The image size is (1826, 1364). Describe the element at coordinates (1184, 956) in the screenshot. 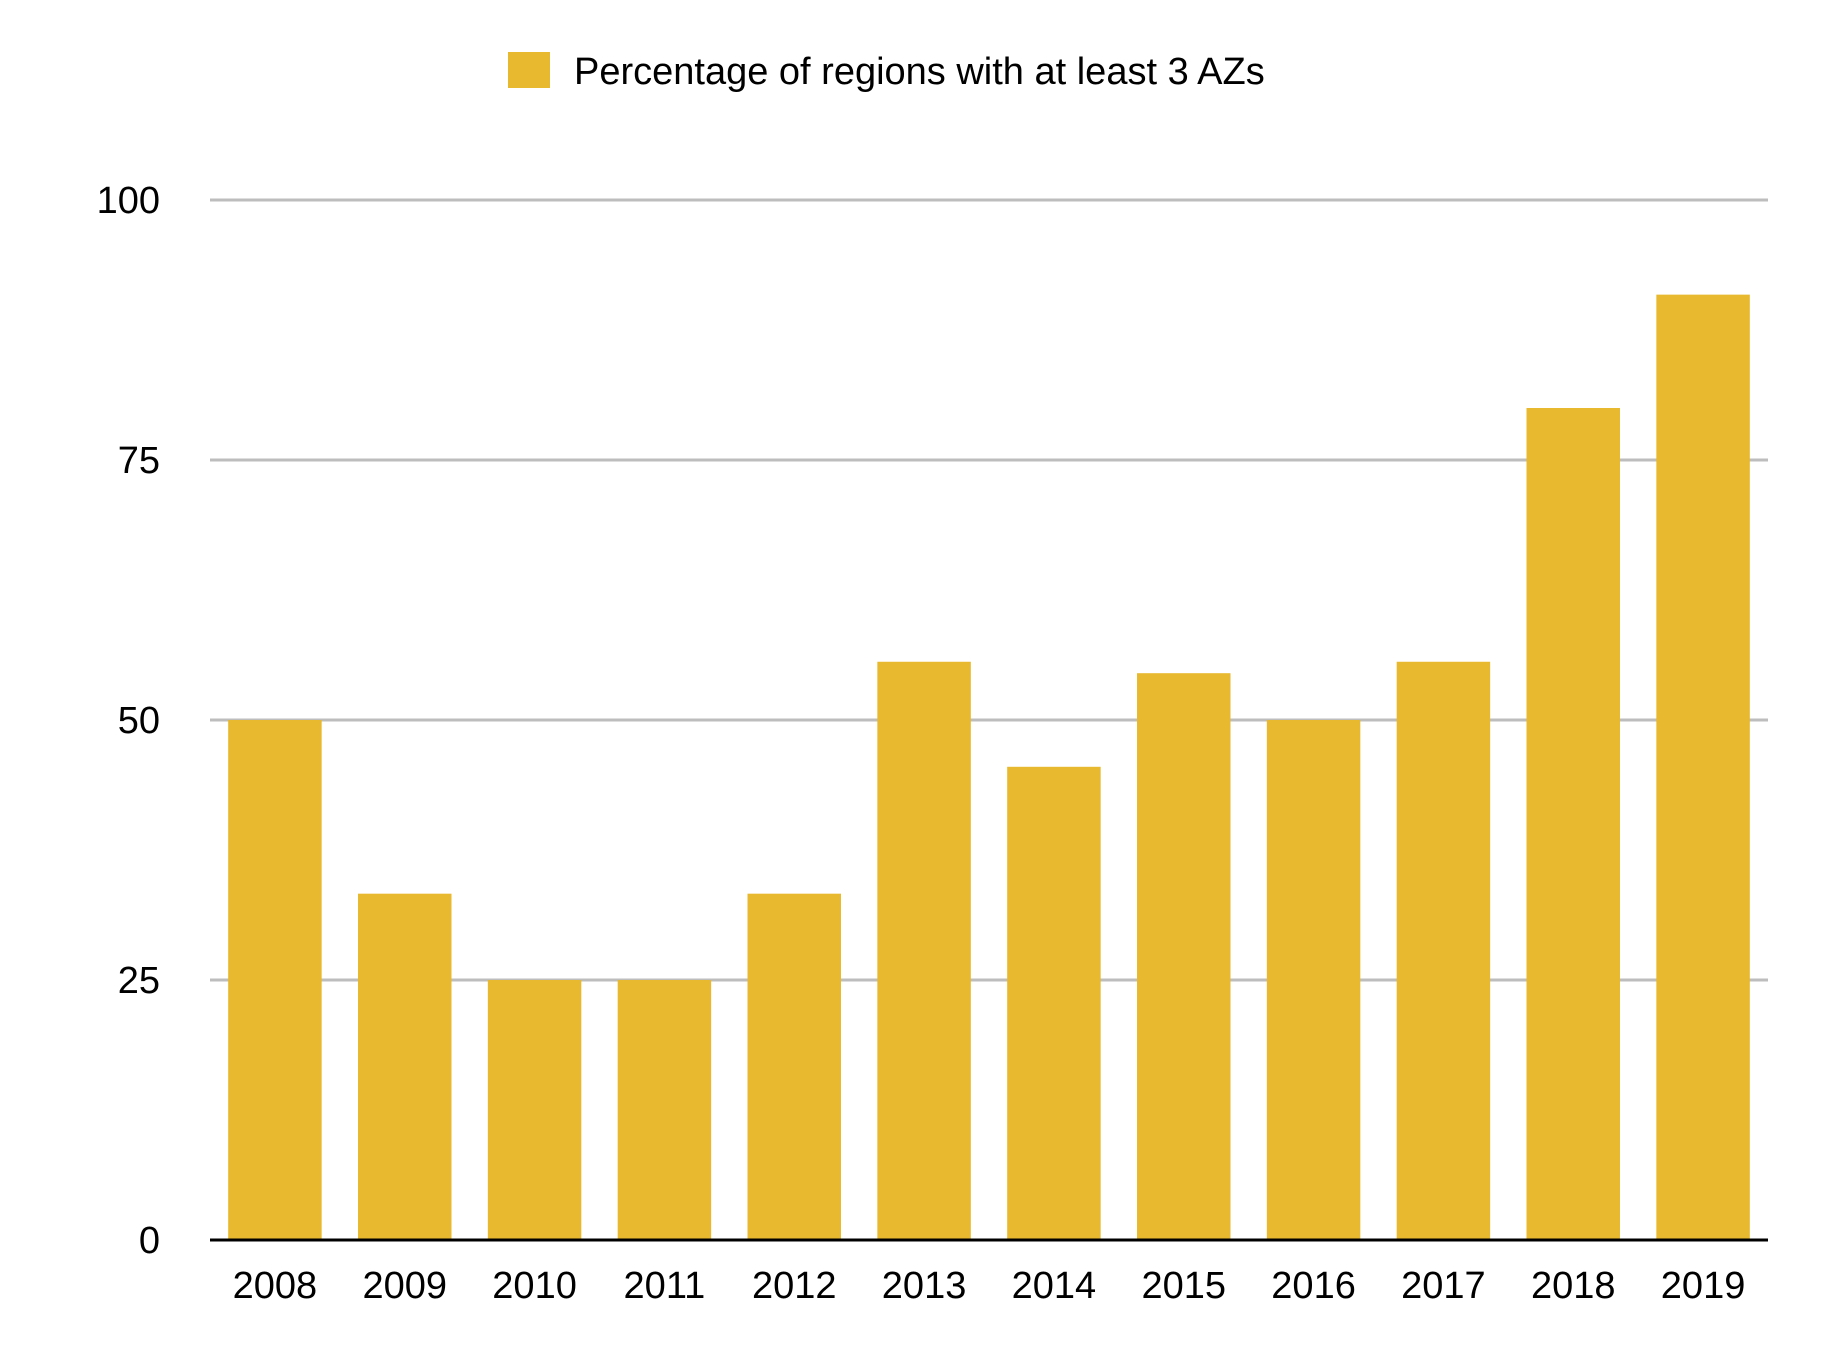

I see `bar-2015` at that location.